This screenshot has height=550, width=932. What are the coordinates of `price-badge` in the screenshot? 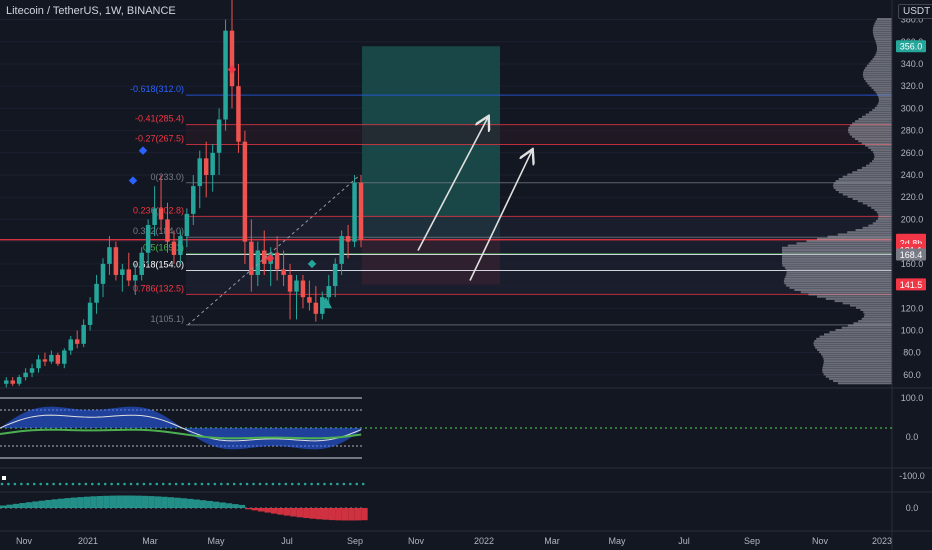 It's located at (911, 284).